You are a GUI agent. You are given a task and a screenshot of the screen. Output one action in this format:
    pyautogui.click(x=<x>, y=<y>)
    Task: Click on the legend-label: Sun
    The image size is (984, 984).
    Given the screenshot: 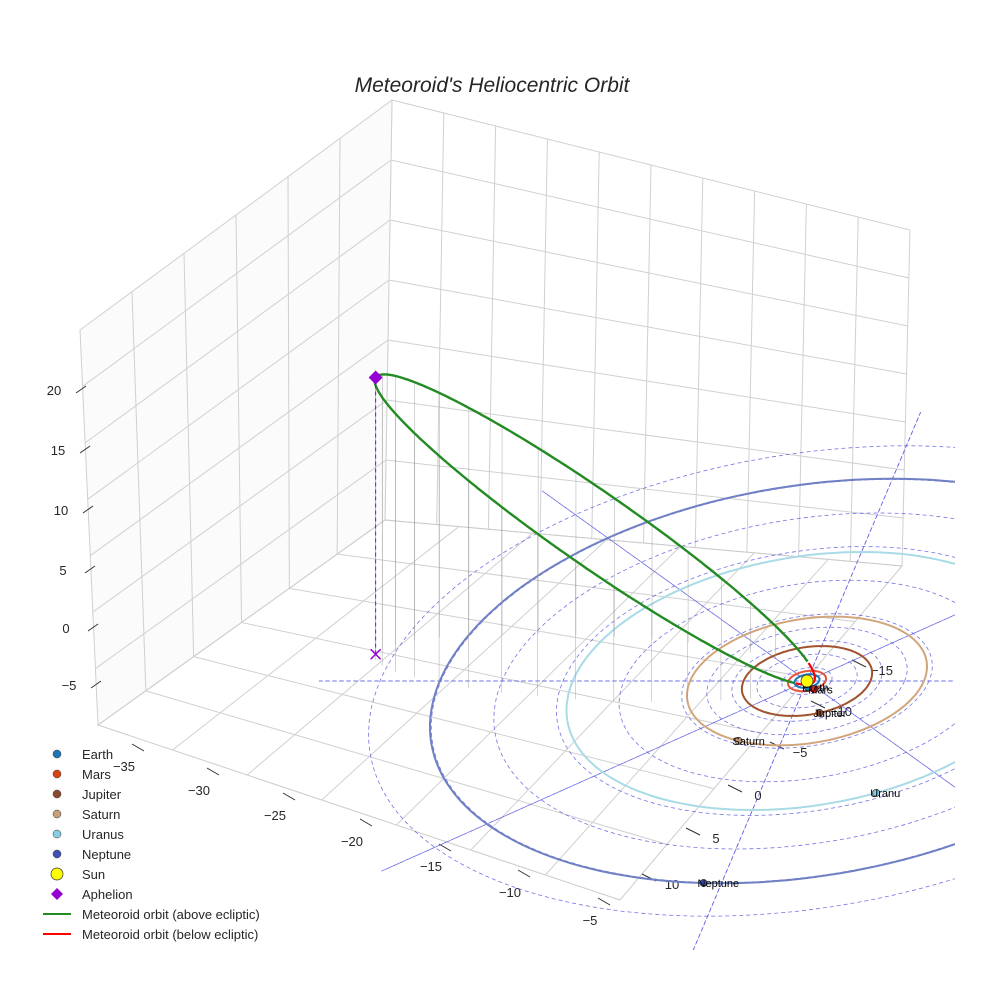 What is the action you would take?
    pyautogui.click(x=94, y=874)
    